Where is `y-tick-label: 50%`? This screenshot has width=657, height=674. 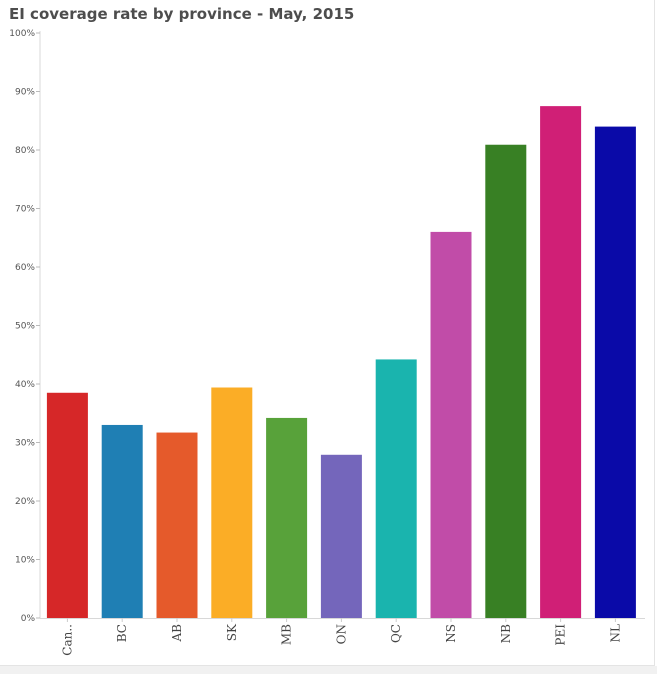
y-tick-label: 50% is located at coordinates (25, 327).